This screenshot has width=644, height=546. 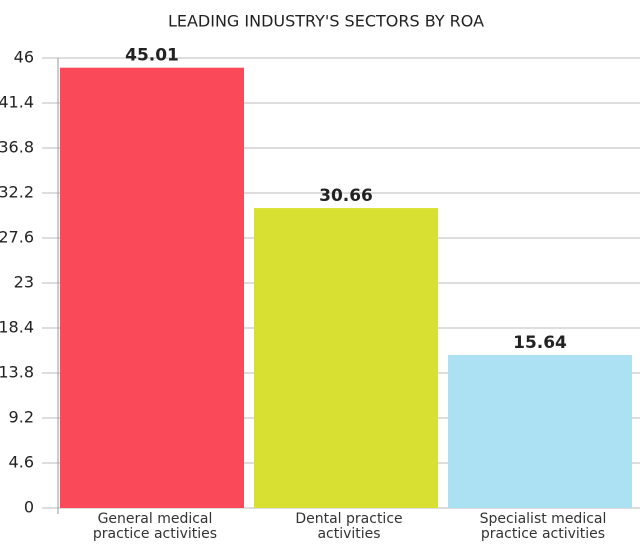 What do you see at coordinates (24, 57) in the screenshot?
I see `y-tick-label: 46` at bounding box center [24, 57].